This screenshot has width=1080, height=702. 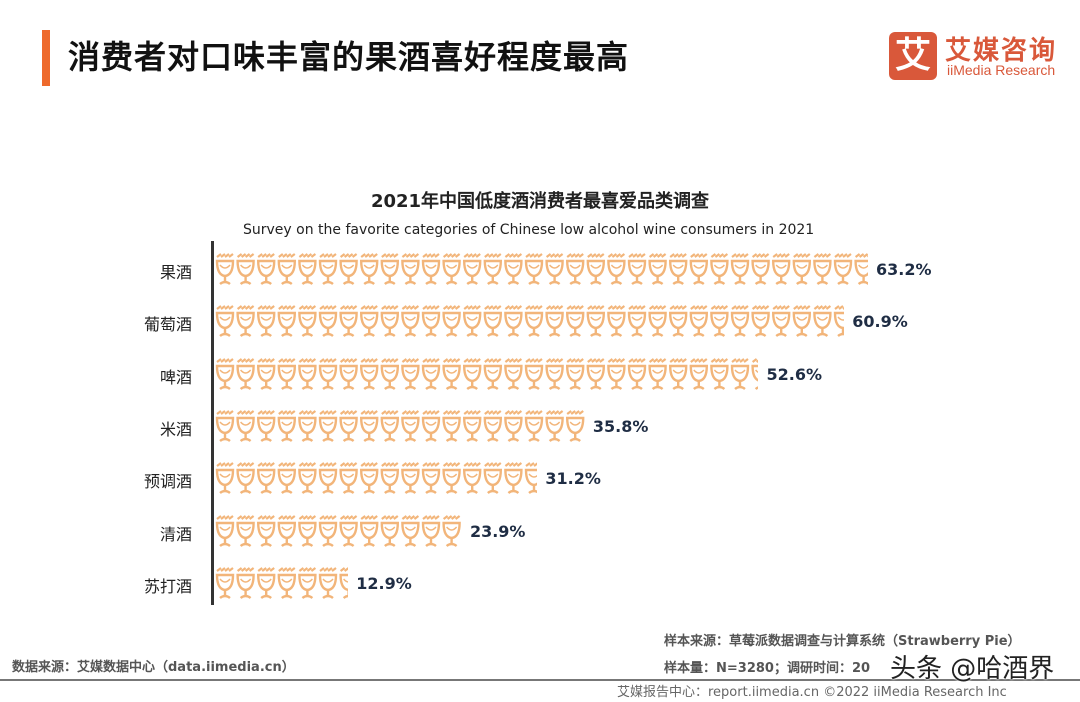 I want to click on bar-row: 葡萄酒 60.9%, so click(x=540, y=323).